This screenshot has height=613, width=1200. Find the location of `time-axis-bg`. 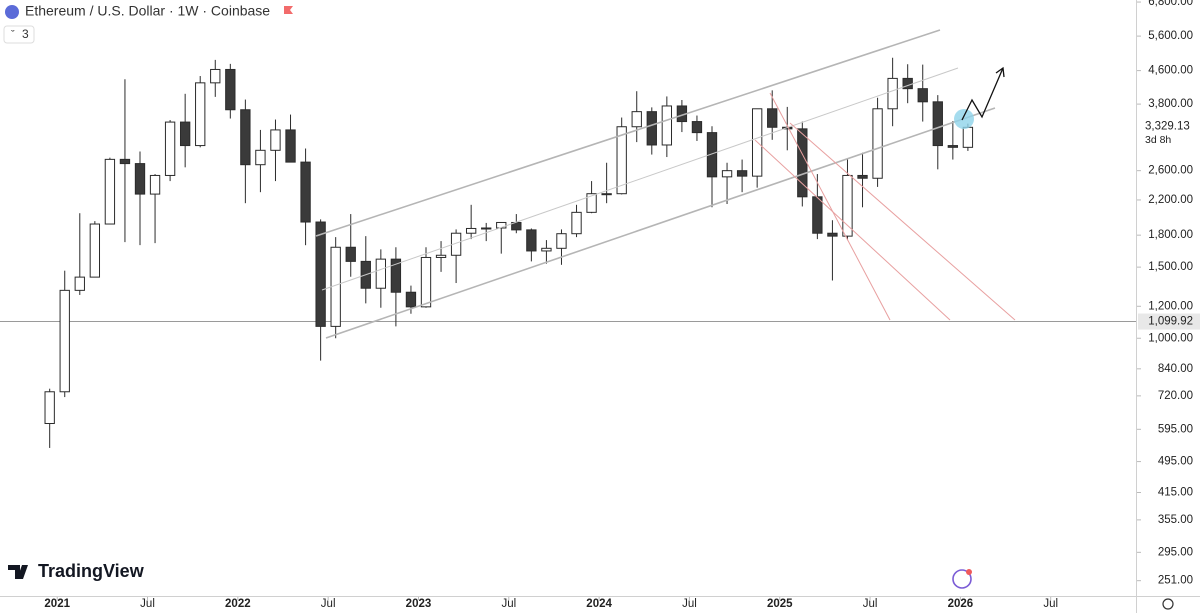

time-axis-bg is located at coordinates (600, 605).